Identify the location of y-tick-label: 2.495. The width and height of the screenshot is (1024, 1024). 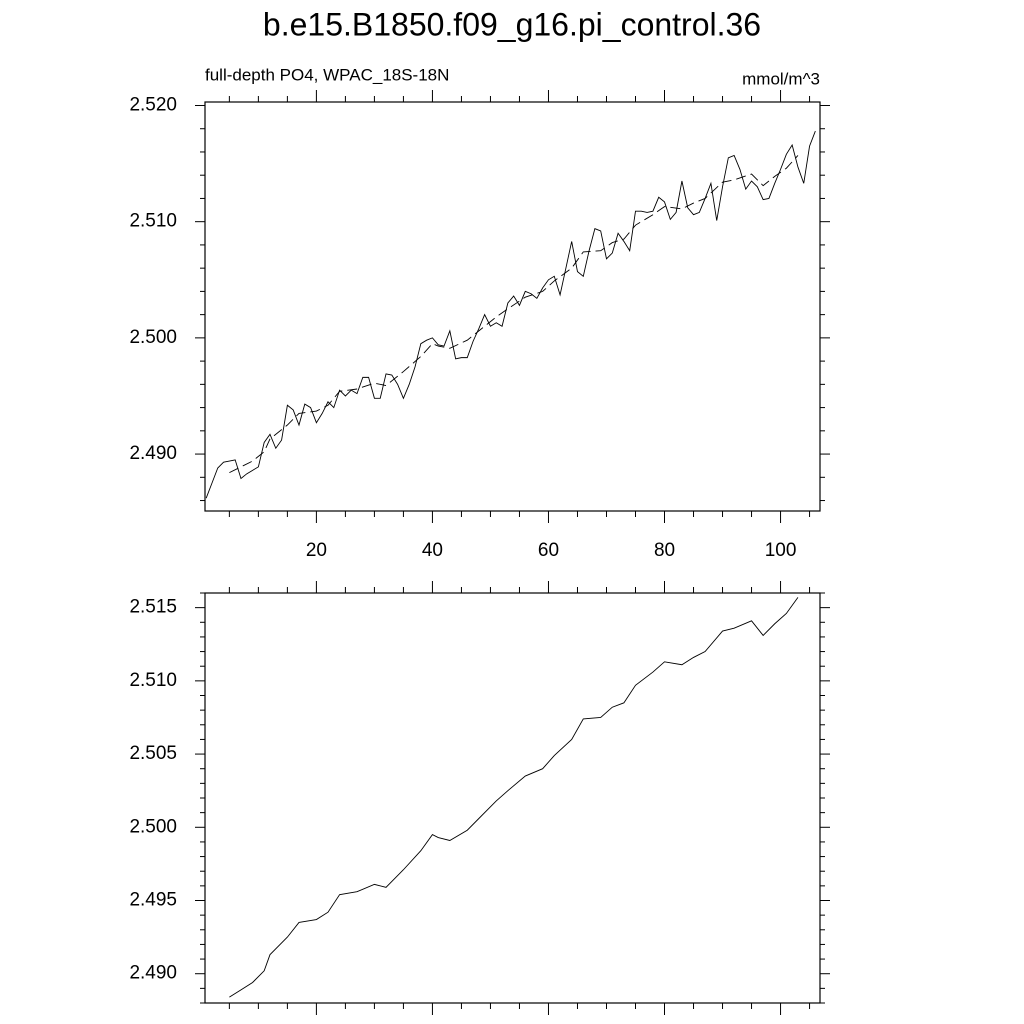
(153, 900).